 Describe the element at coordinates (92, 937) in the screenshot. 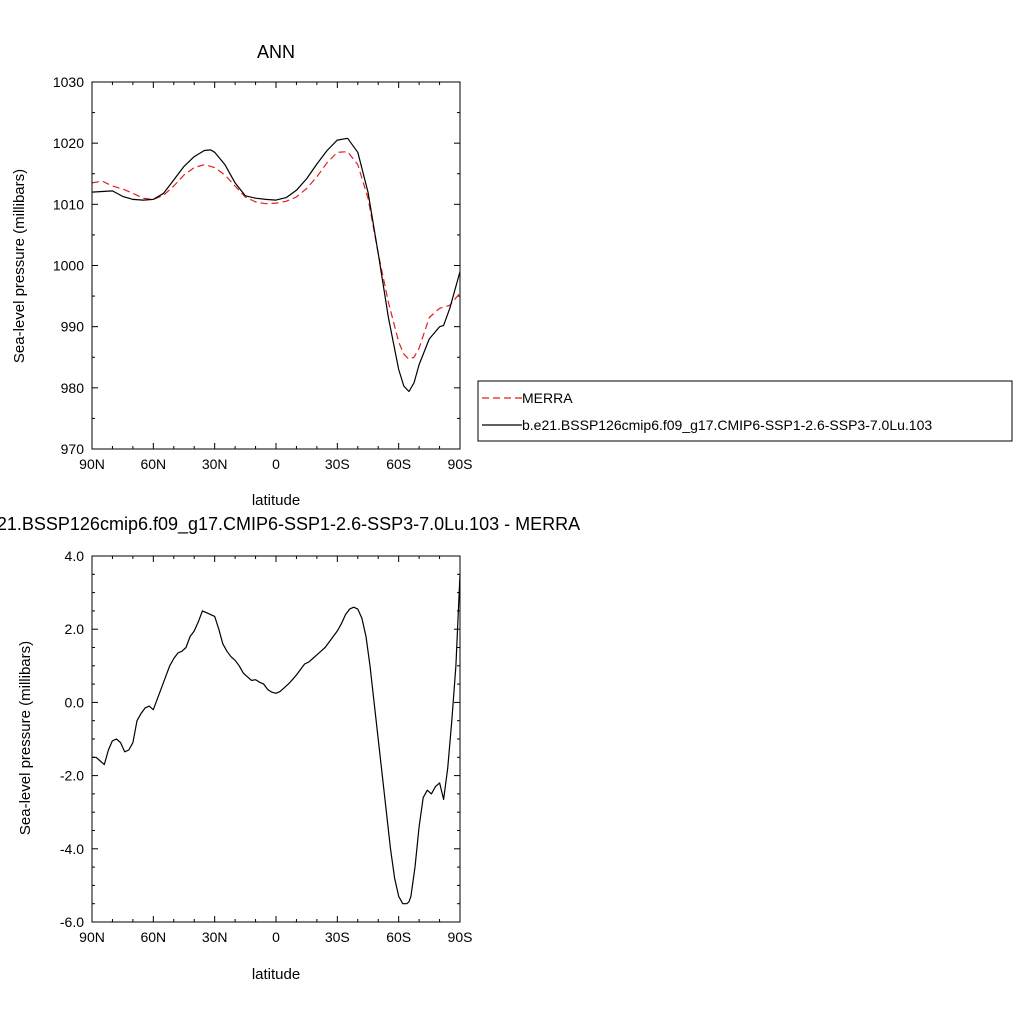

I see `bottom-x-tick-label: 90N` at that location.